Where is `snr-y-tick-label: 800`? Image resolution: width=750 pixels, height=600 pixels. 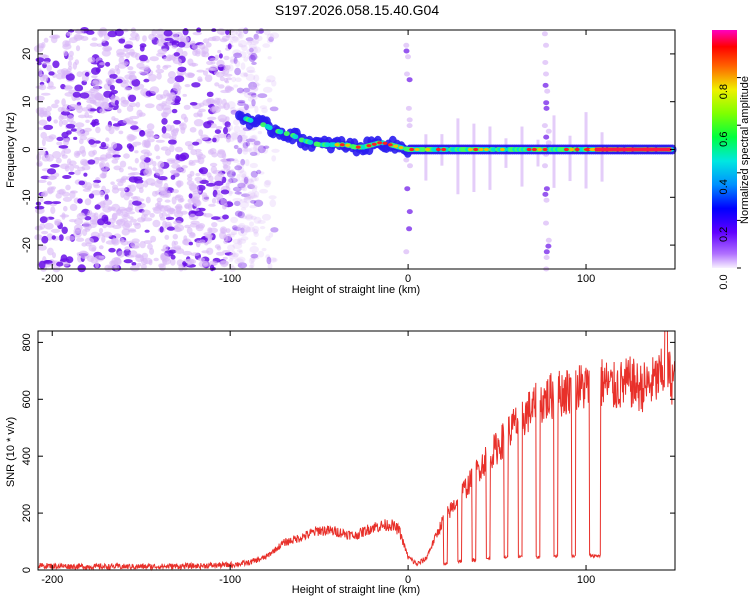 snr-y-tick-label: 800 is located at coordinates (27, 342).